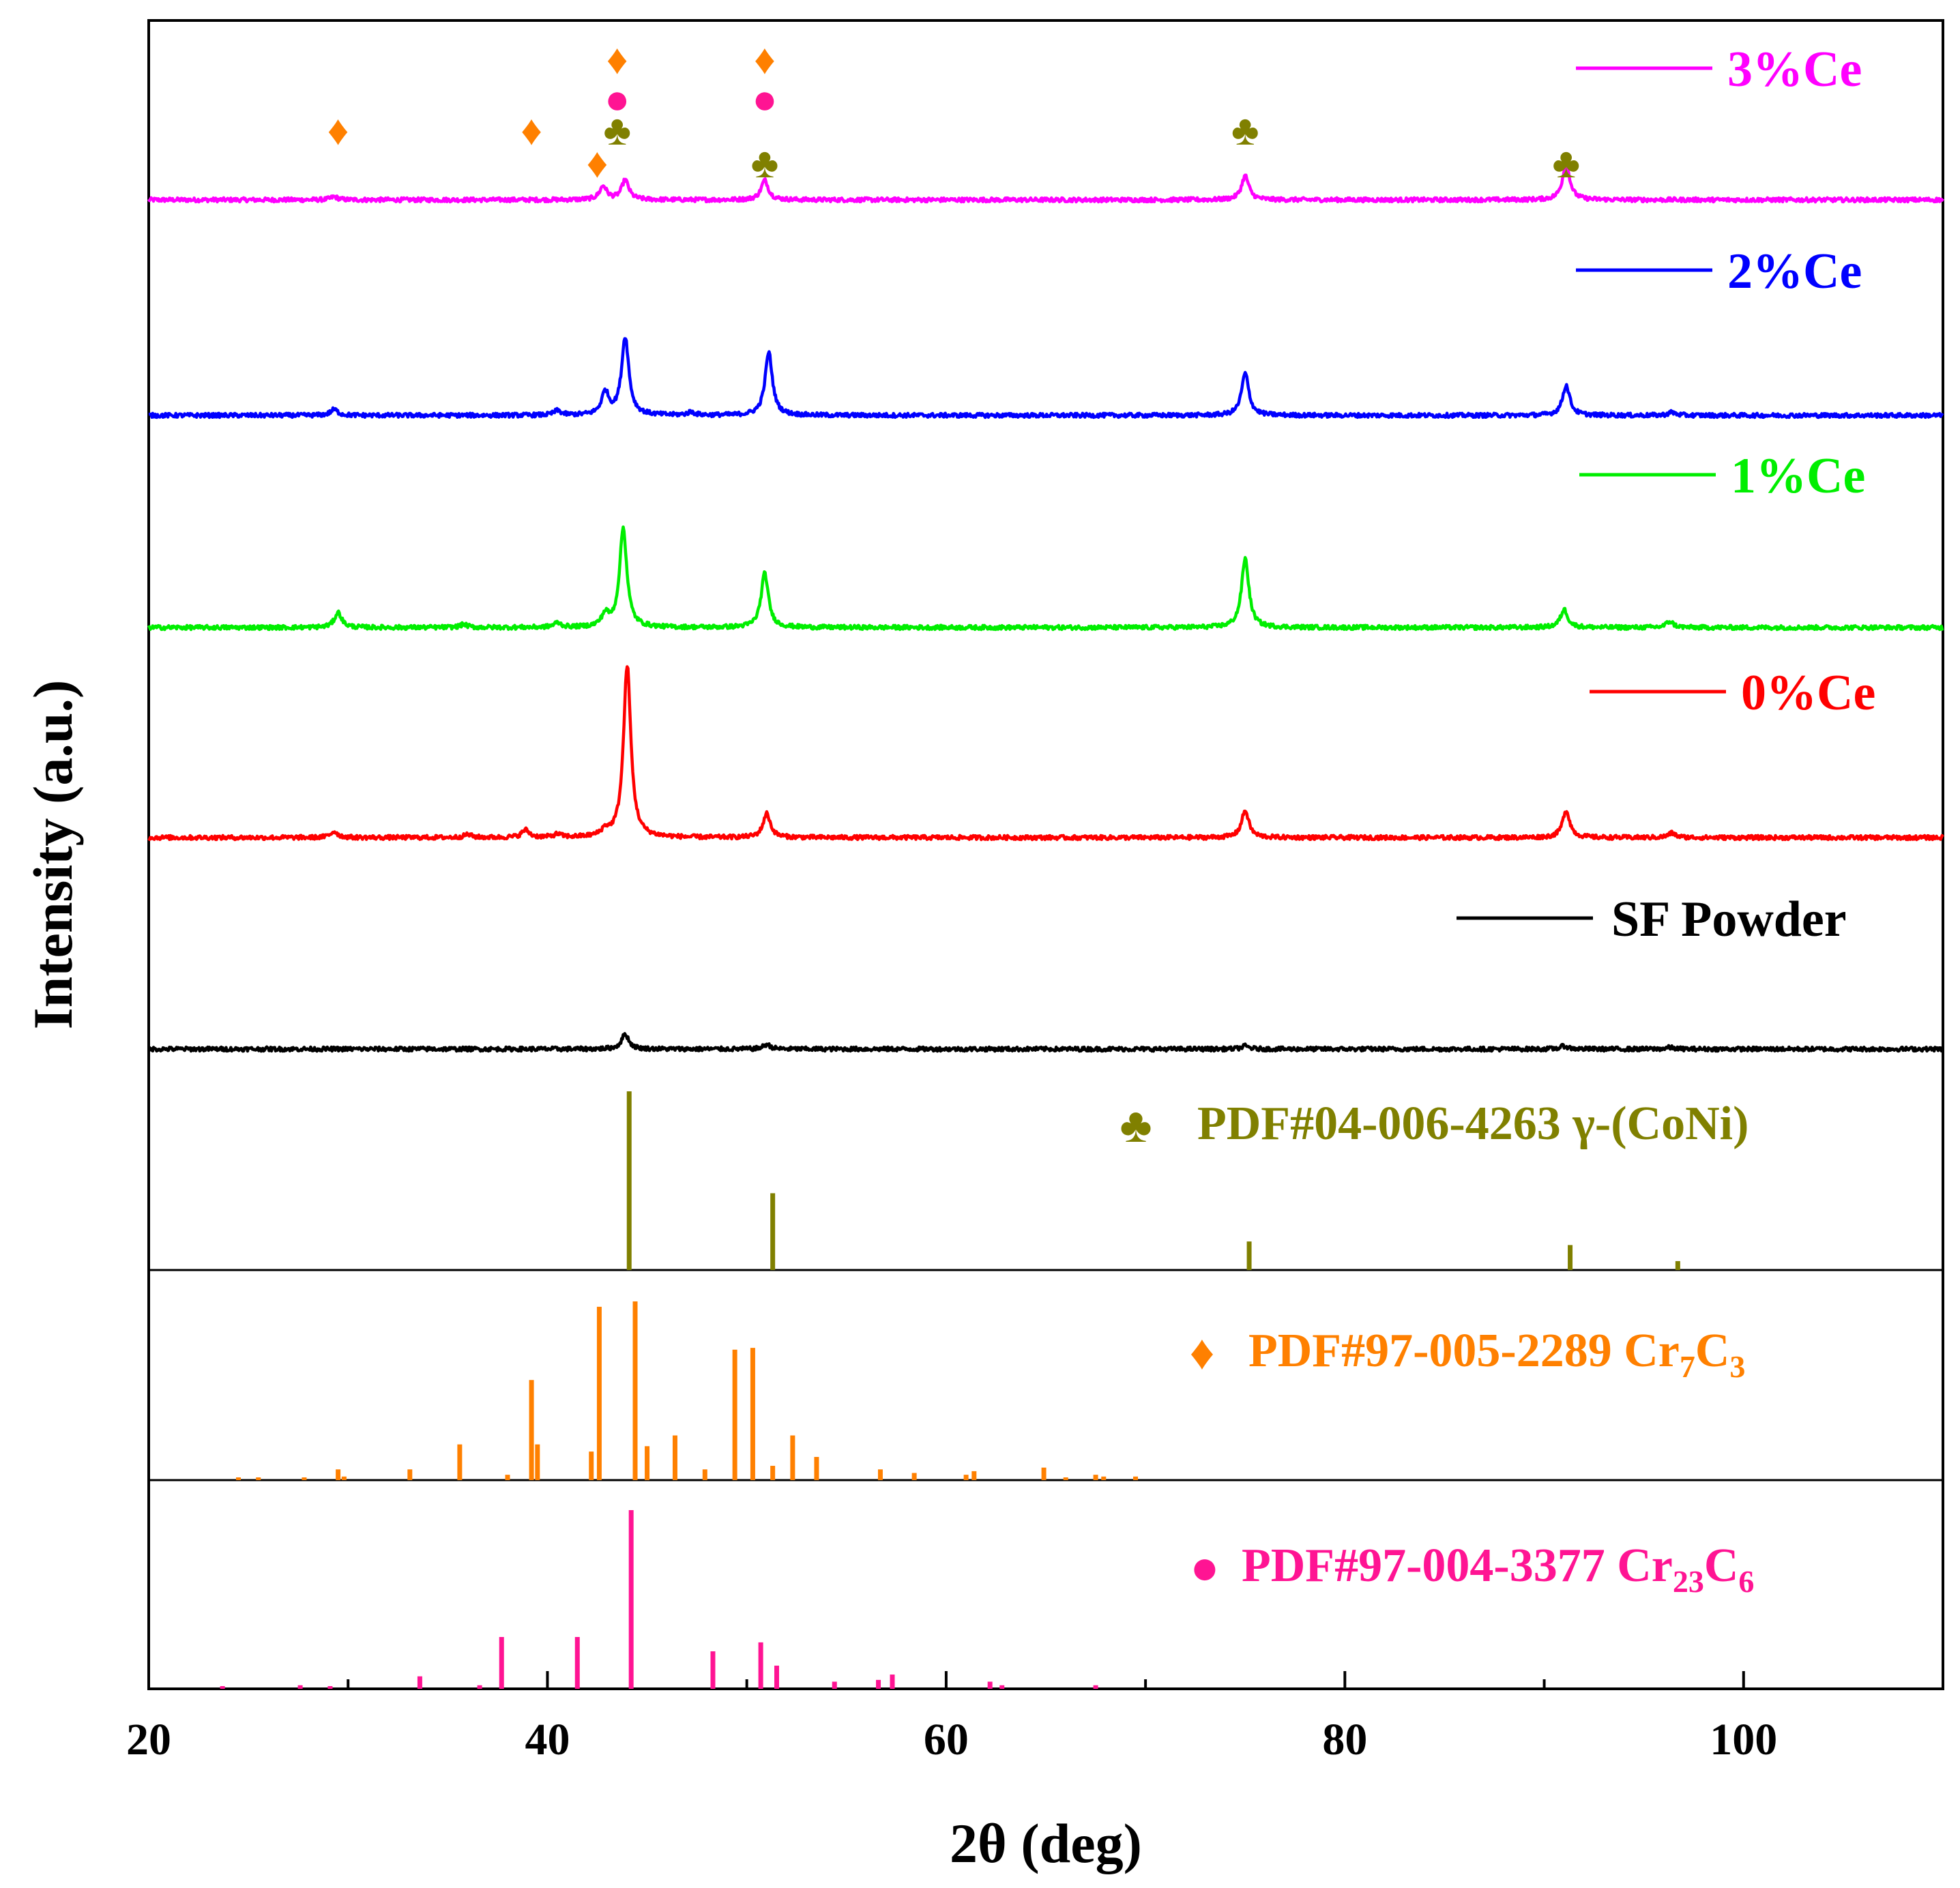 The height and width of the screenshot is (1888, 1960). Describe the element at coordinates (1498, 1569) in the screenshot. I see `legend-label-cr23c6: PDF#97-004-3377 Cr23C6` at that location.